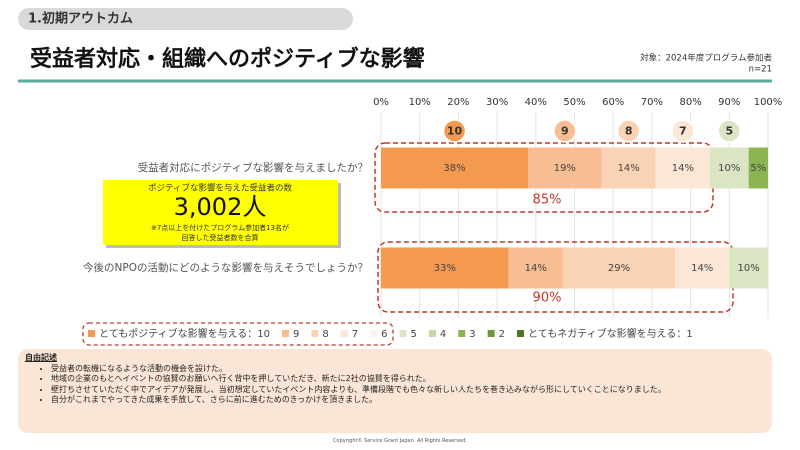  What do you see at coordinates (760, 70) in the screenshot?
I see `n: n=21` at bounding box center [760, 70].